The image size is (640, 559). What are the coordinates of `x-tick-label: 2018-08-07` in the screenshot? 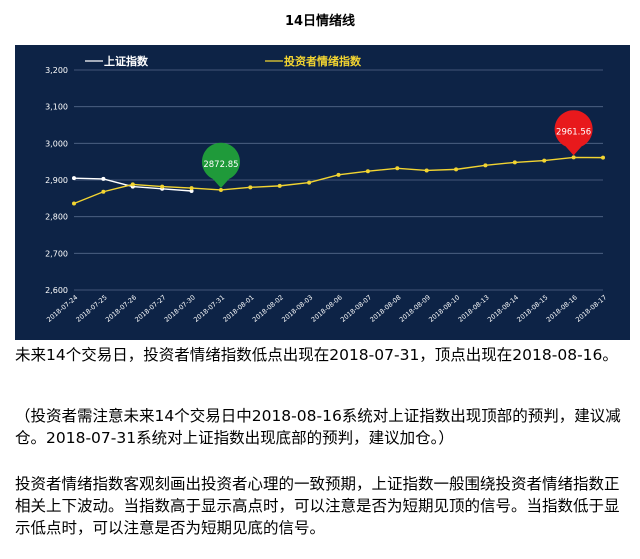 It's located at (356, 308).